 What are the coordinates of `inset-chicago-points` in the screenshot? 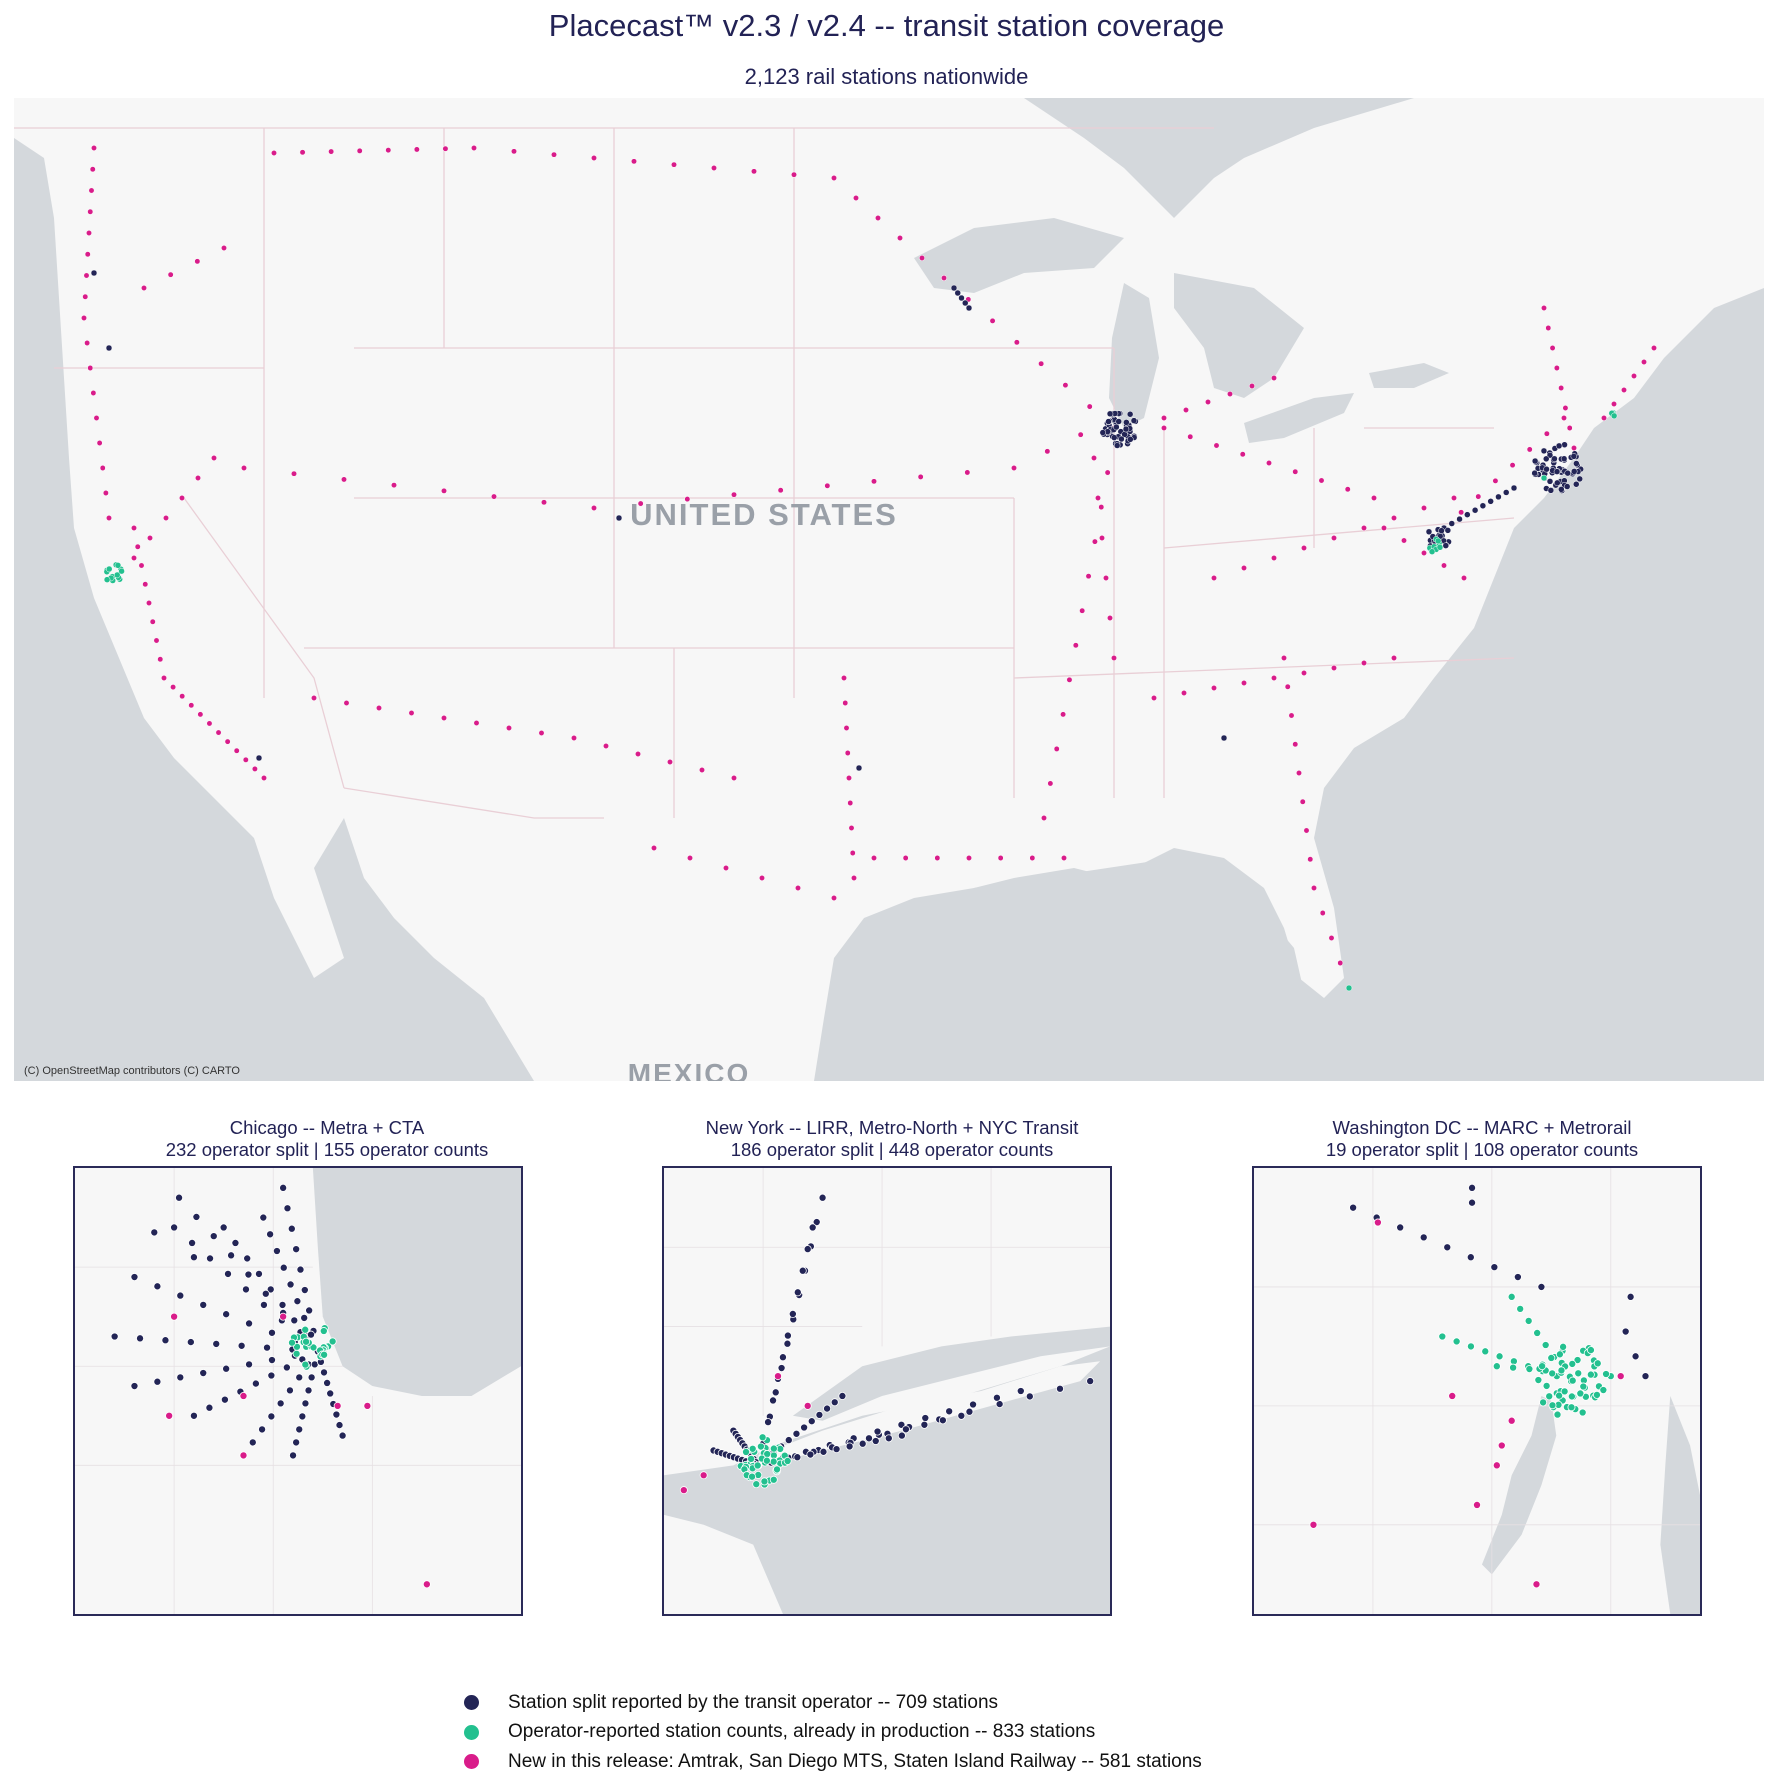 It's located at (270, 1386).